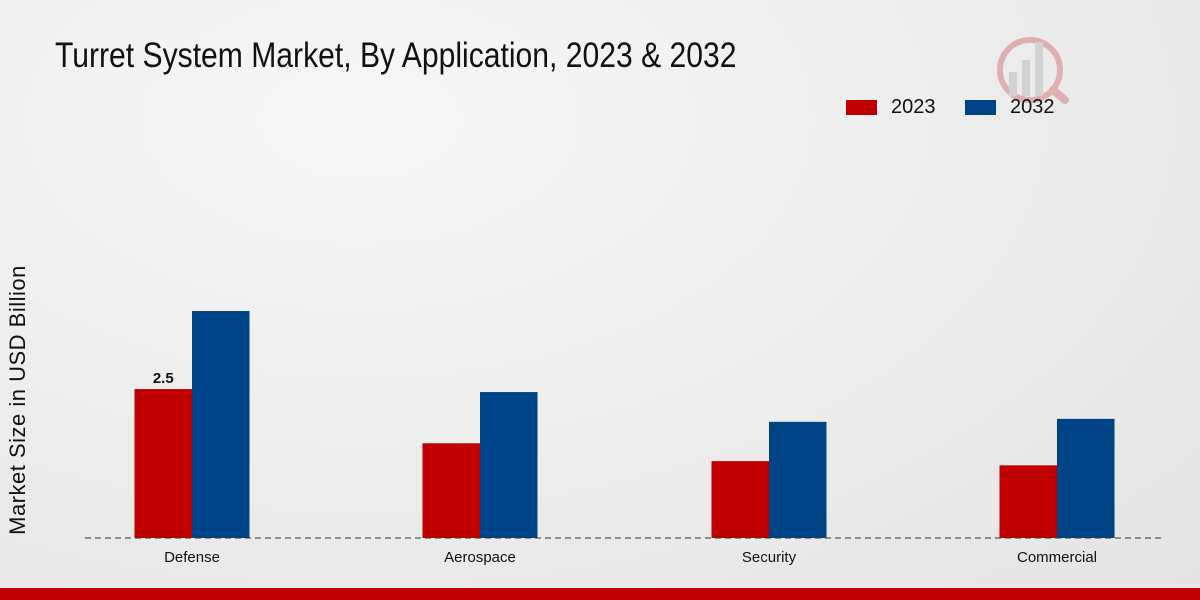 This screenshot has width=1200, height=600. Describe the element at coordinates (480, 557) in the screenshot. I see `x-tick-label: Aerospace` at that location.